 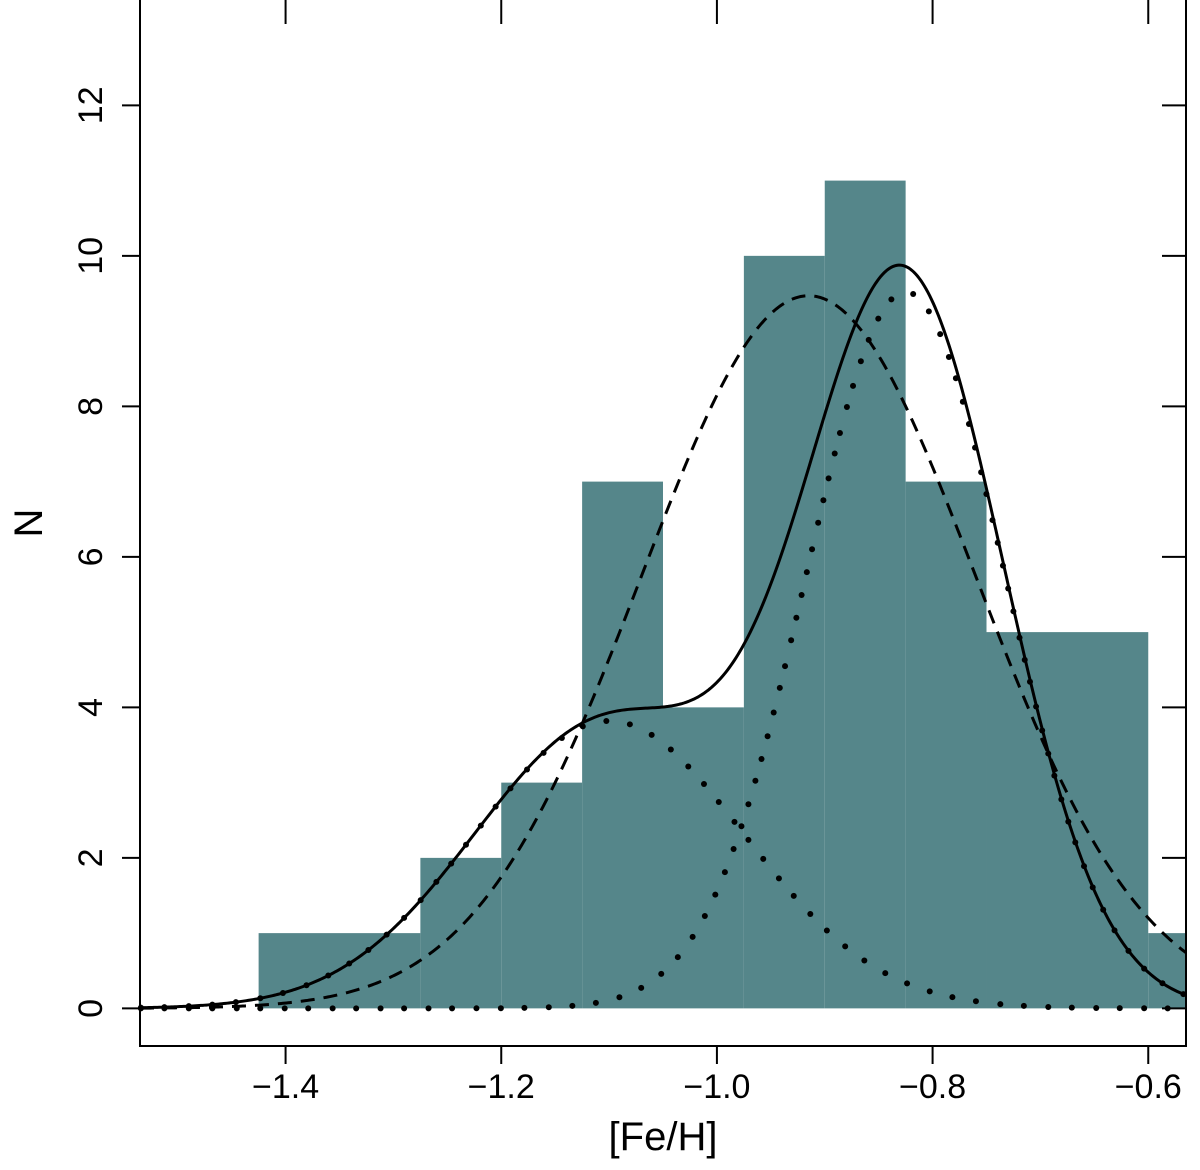 I want to click on y-tick-label: 10, so click(x=91, y=256).